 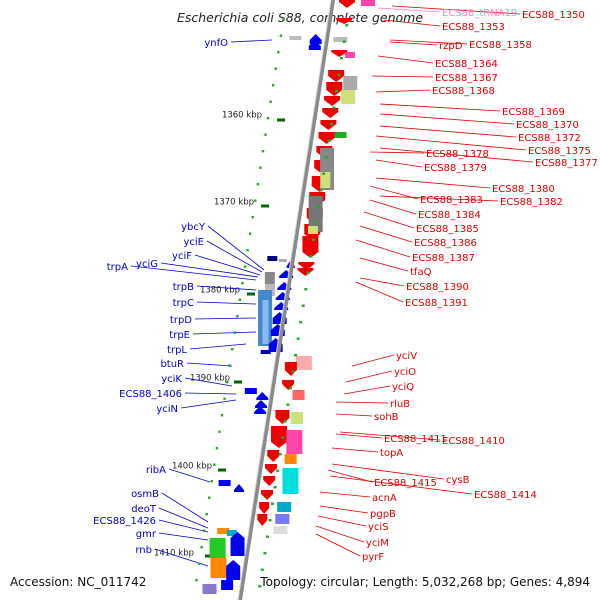 I want to click on gene-label-cysb: cysB, so click(x=458, y=480).